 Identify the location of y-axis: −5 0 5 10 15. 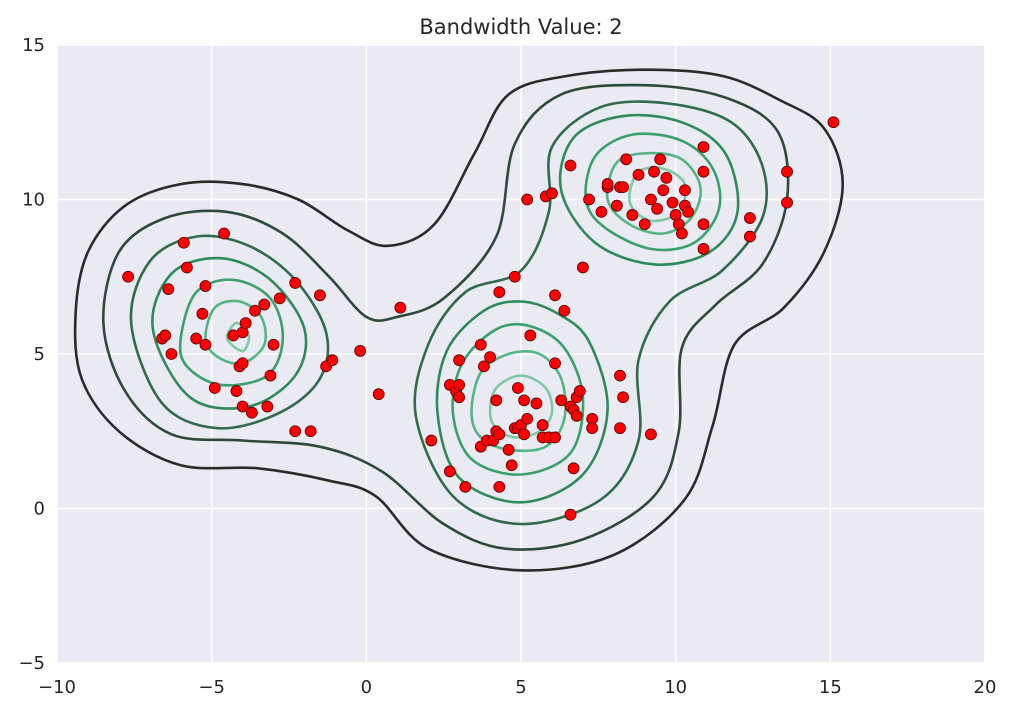
(31, 354).